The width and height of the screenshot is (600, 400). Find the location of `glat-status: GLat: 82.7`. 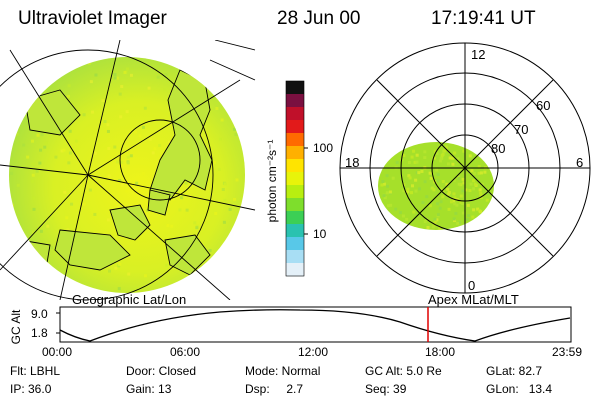

glat-status: GLat: 82.7 is located at coordinates (514, 371).